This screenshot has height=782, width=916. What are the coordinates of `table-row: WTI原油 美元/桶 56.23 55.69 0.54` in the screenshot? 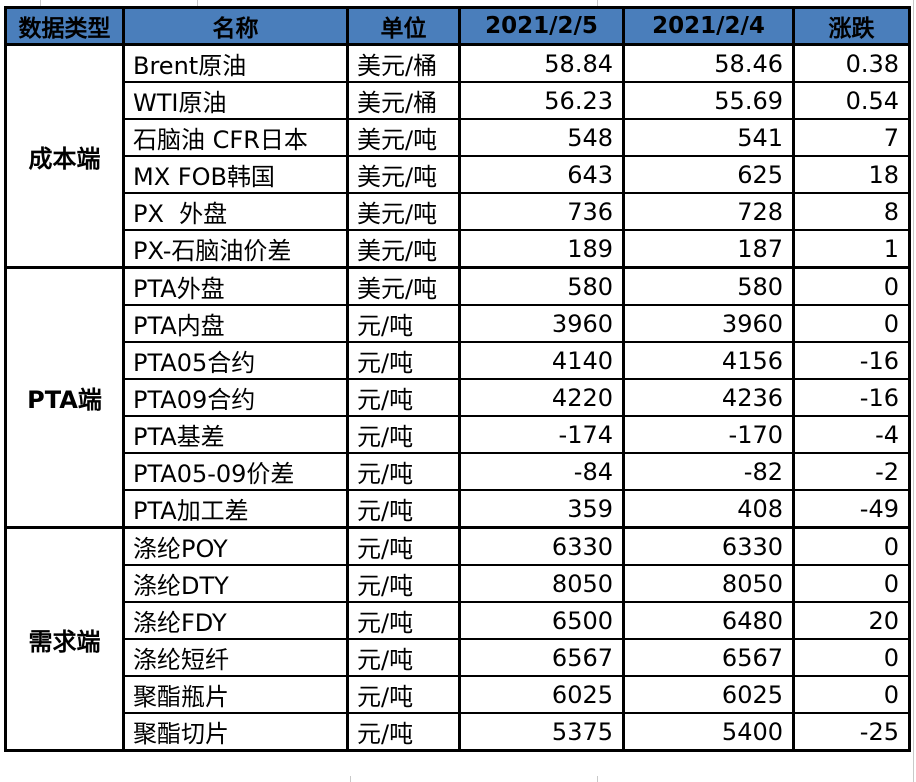 It's located at (458, 100).